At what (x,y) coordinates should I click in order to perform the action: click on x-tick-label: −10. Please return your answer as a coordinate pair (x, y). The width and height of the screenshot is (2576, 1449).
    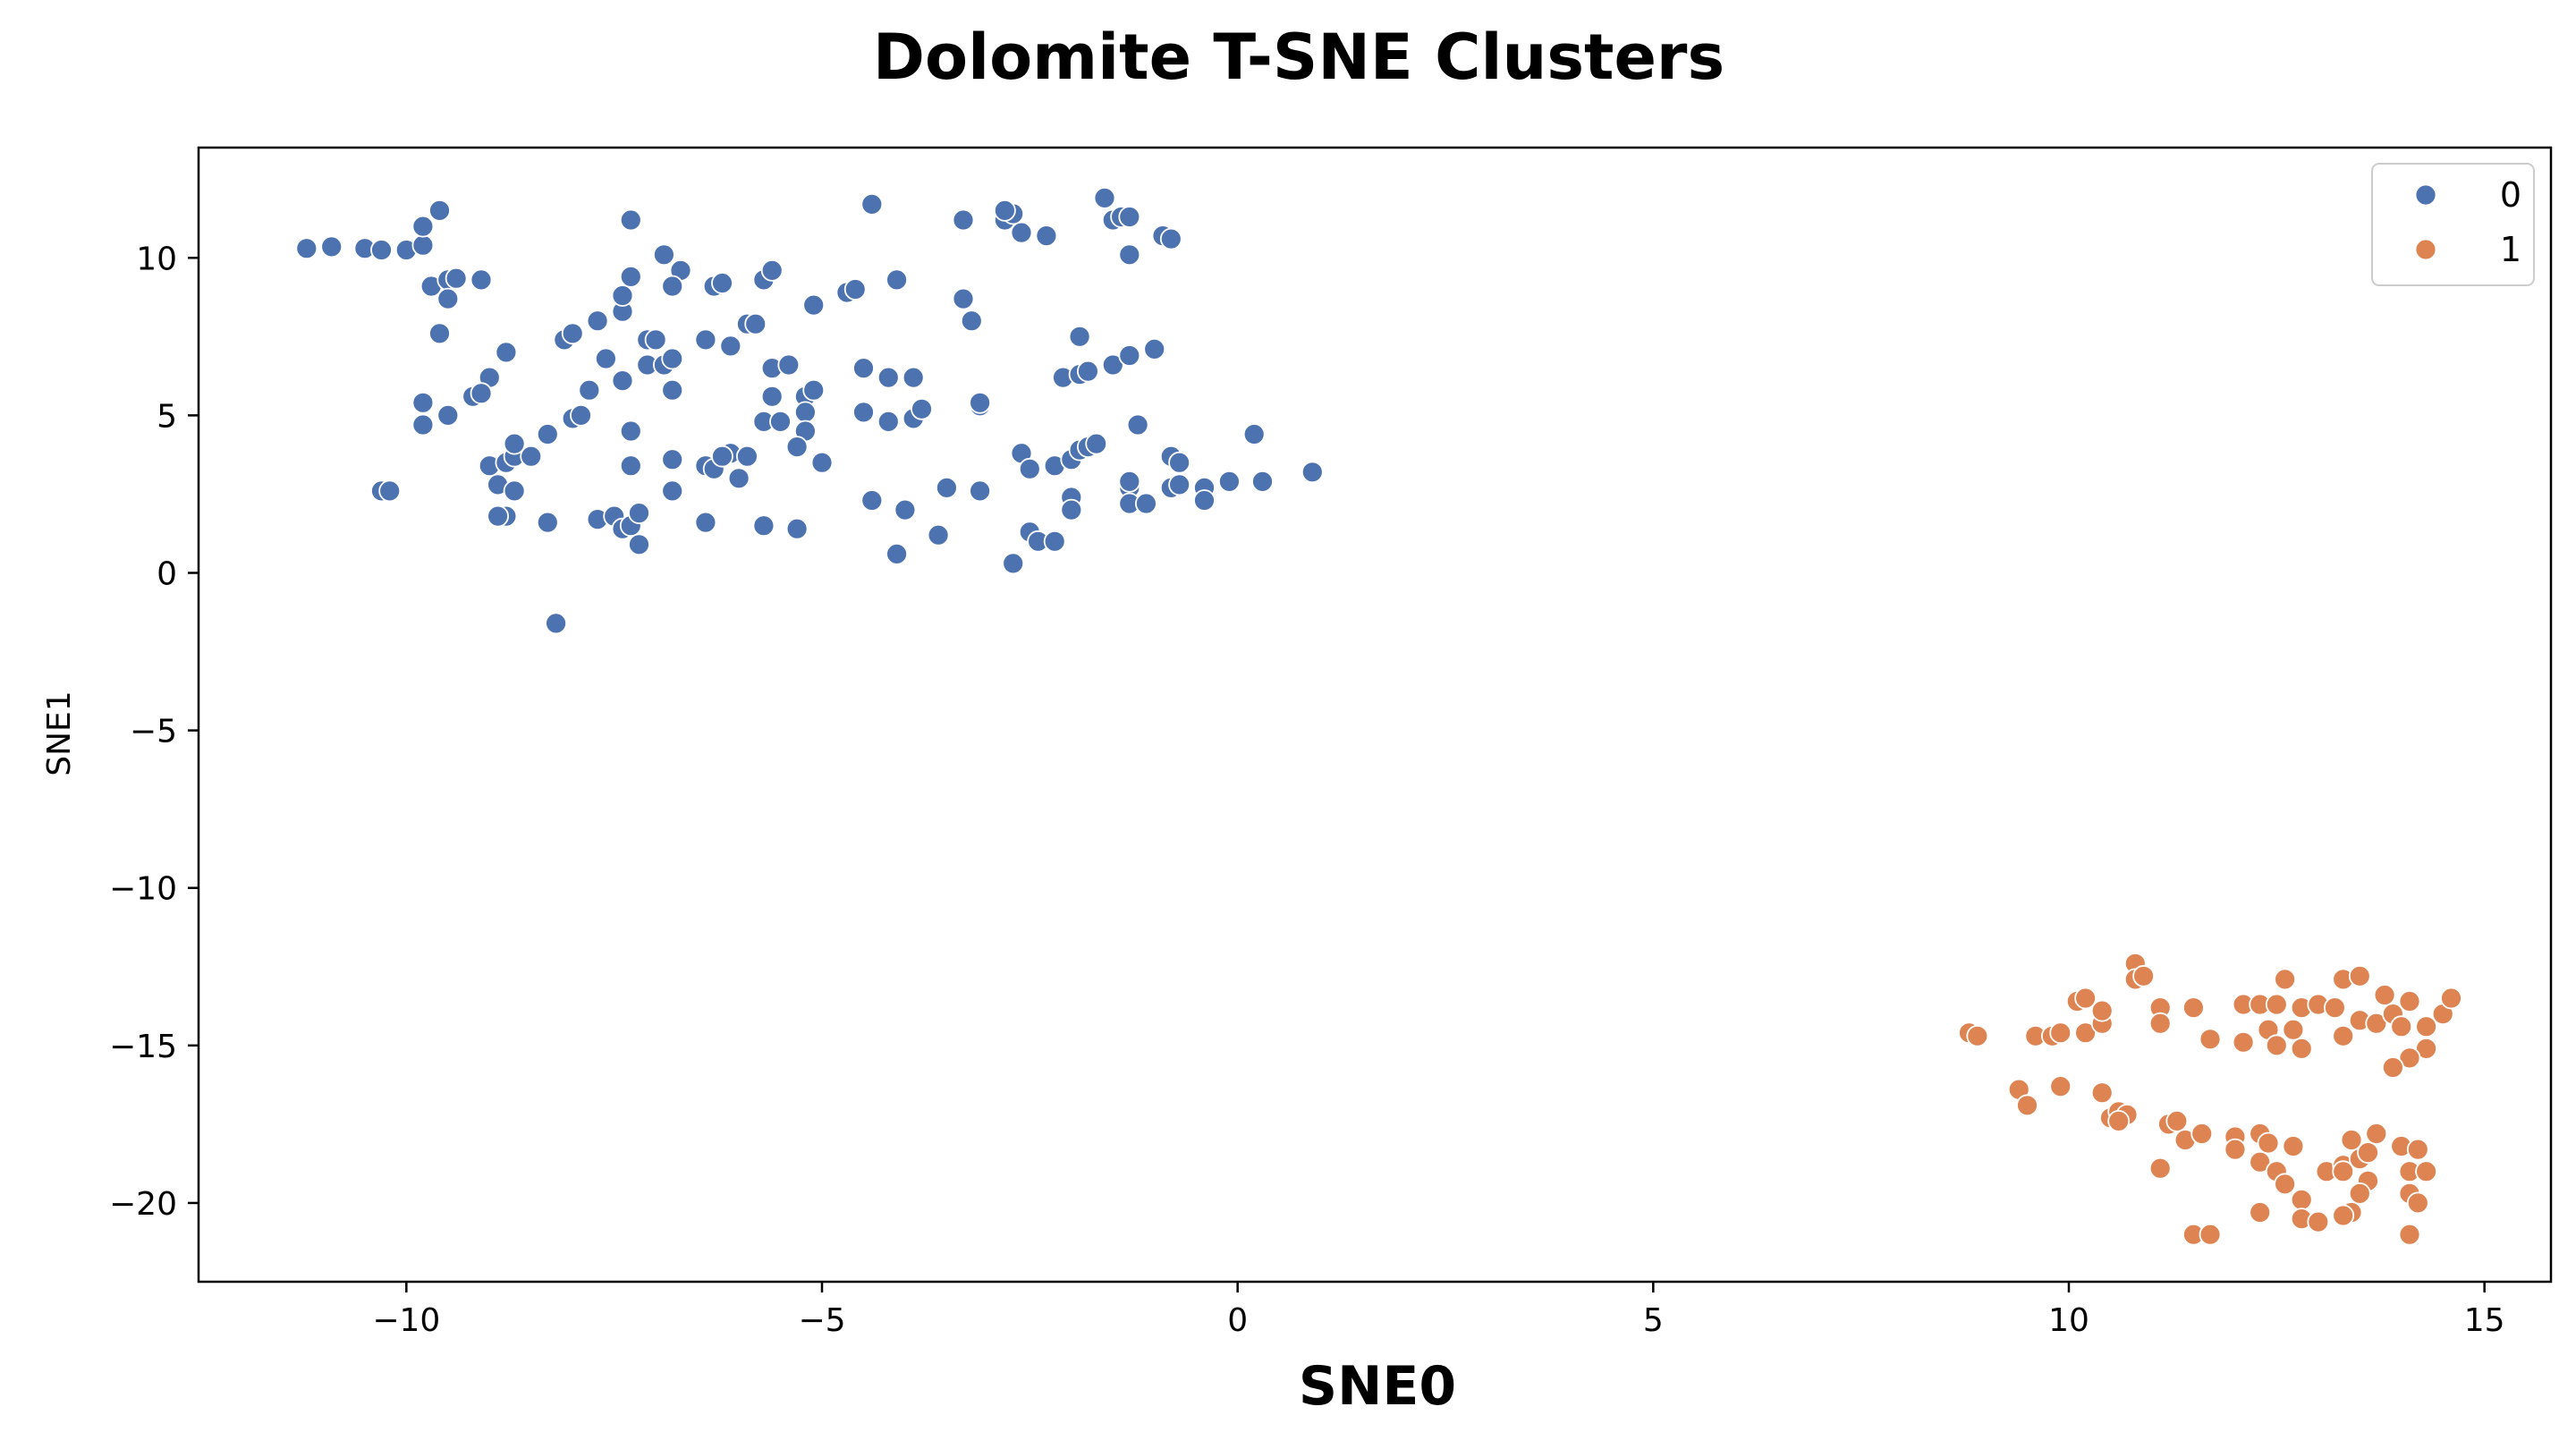
    Looking at the image, I should click on (406, 1320).